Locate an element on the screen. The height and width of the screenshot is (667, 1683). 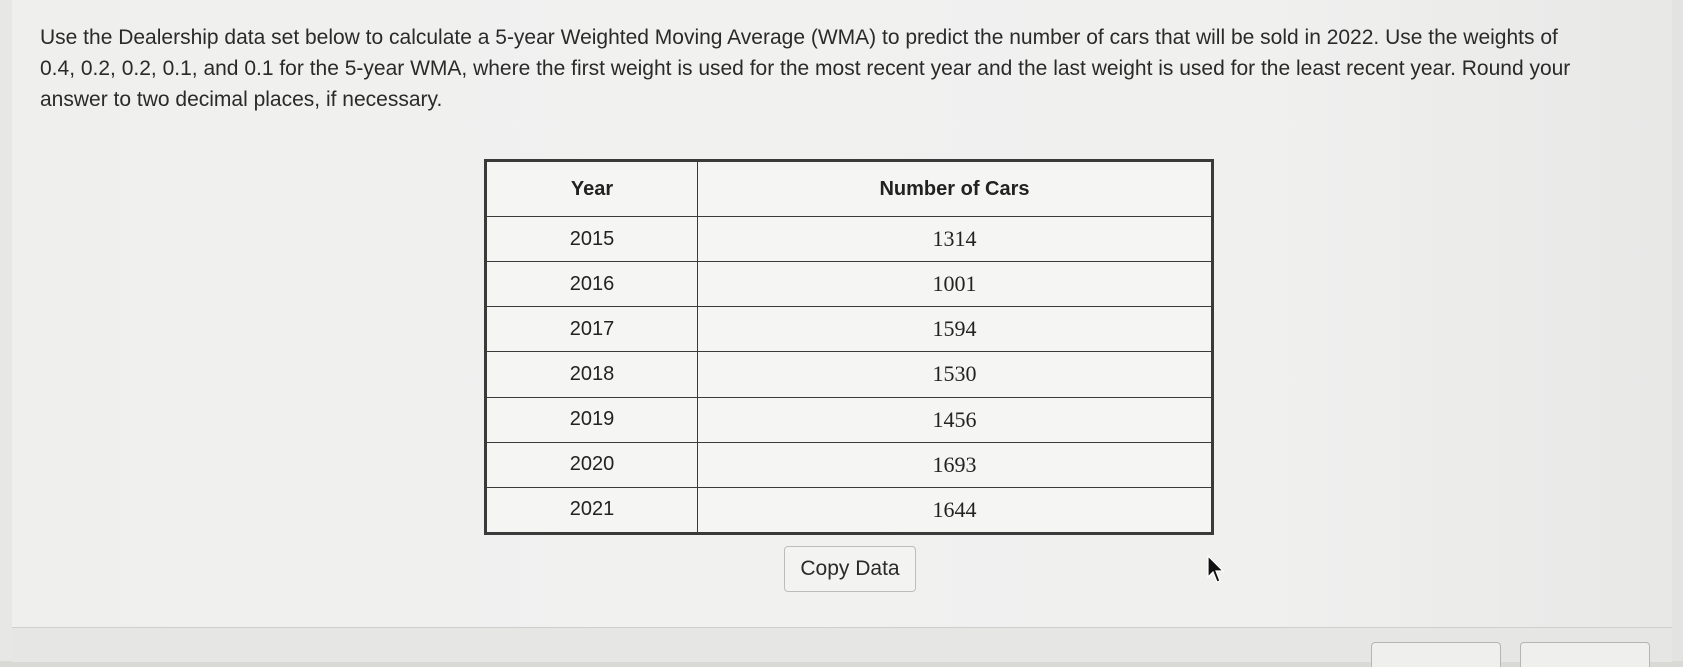
bottom-button-right is located at coordinates (1585, 654).